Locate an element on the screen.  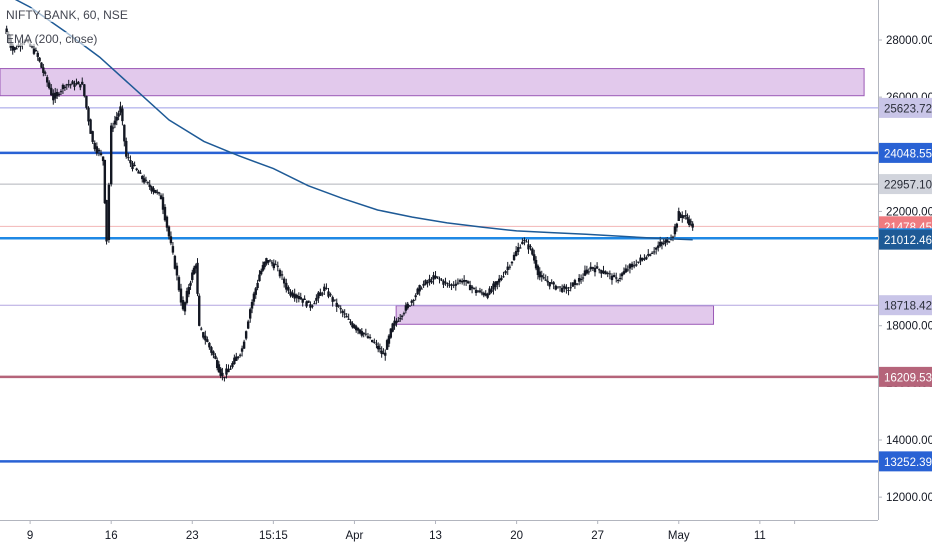
symbol-label: NIFTY BANK, 60, NSE is located at coordinates (67, 15).